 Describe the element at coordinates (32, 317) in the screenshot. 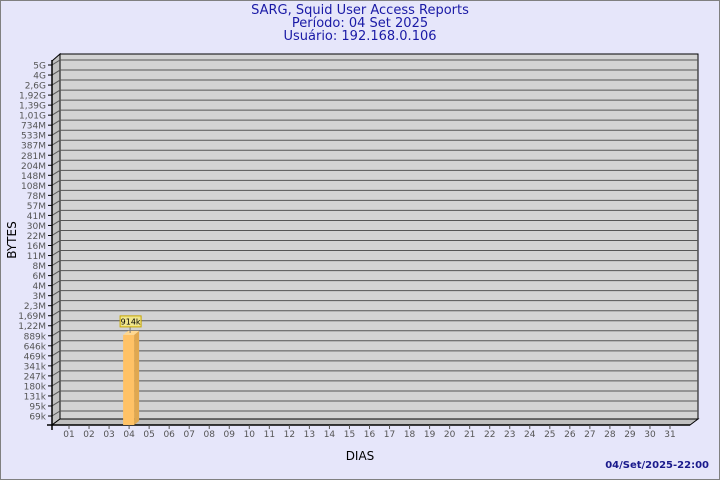

I see `y-tick-label: 1,69M` at that location.